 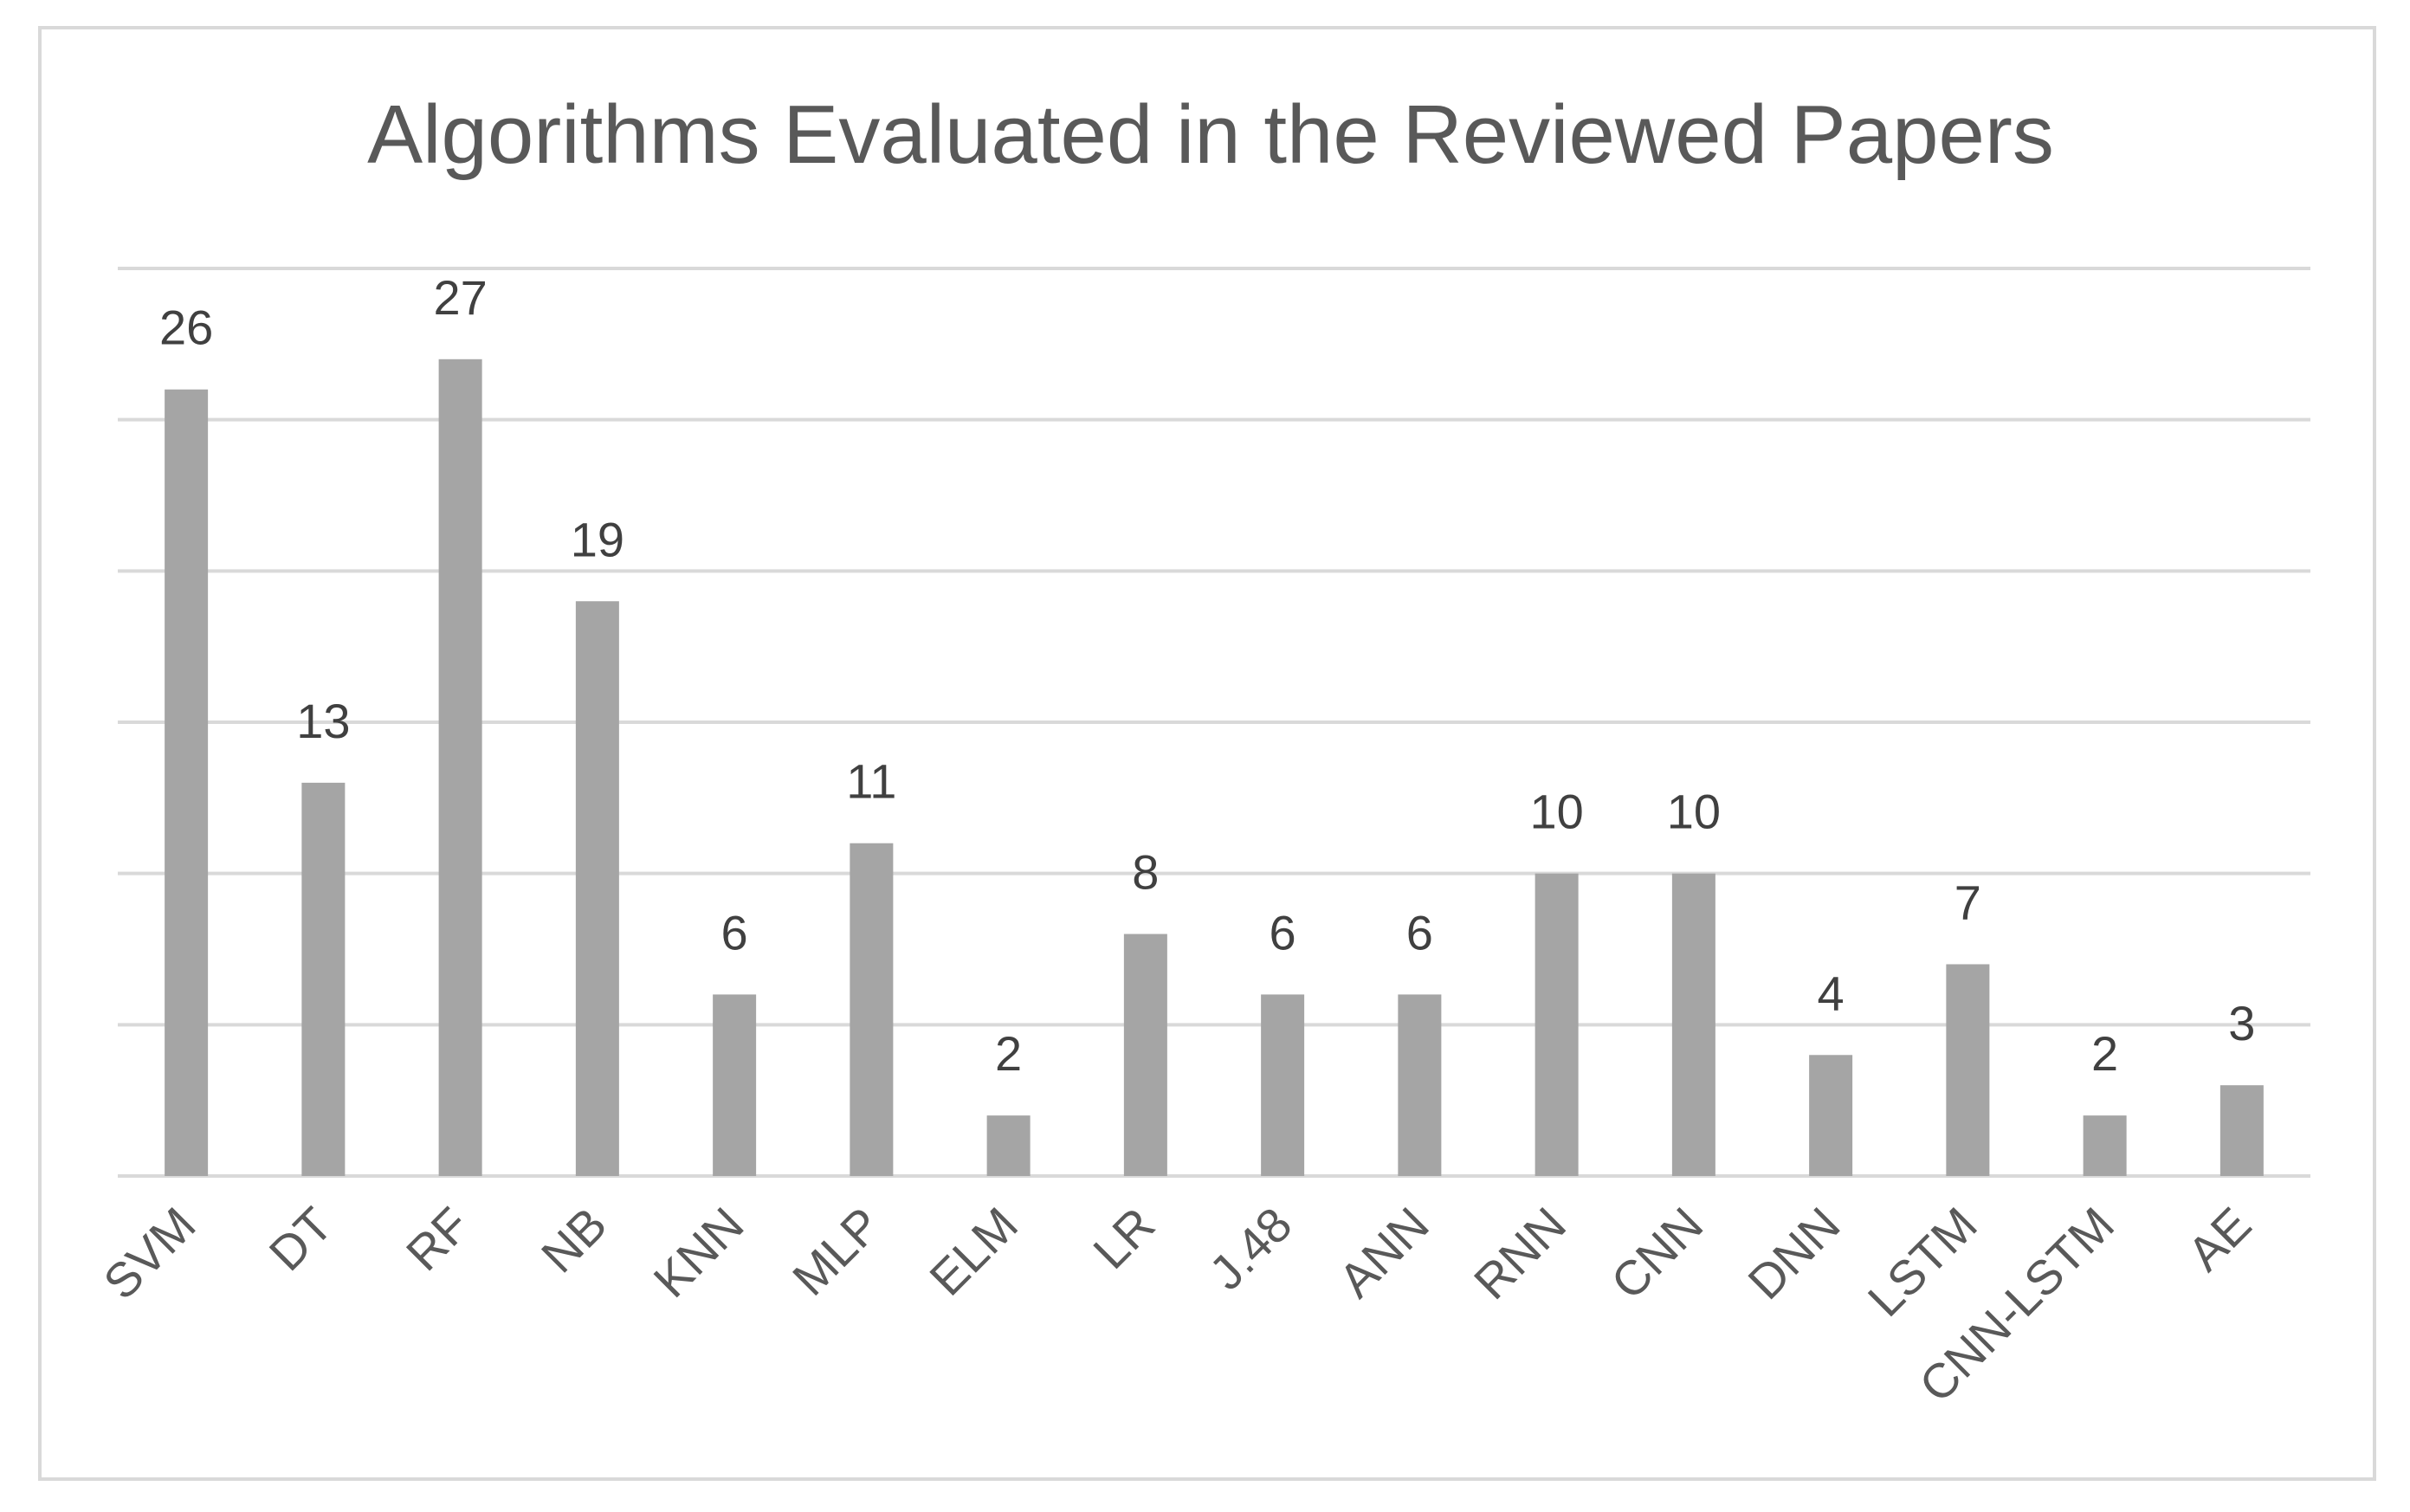 What do you see at coordinates (973, 1251) in the screenshot?
I see `x-tick-label: ELM` at bounding box center [973, 1251].